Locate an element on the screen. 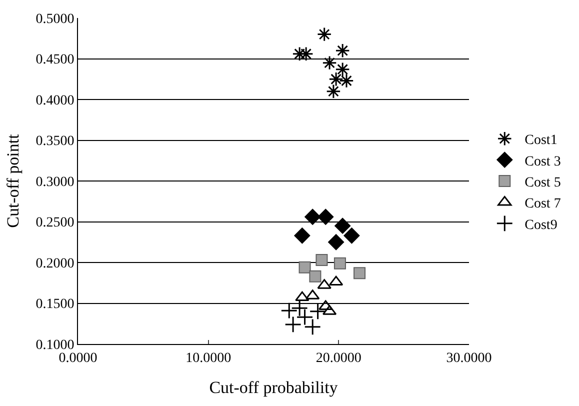 The width and height of the screenshot is (579, 406). legend-label: Cost9 is located at coordinates (541, 225).